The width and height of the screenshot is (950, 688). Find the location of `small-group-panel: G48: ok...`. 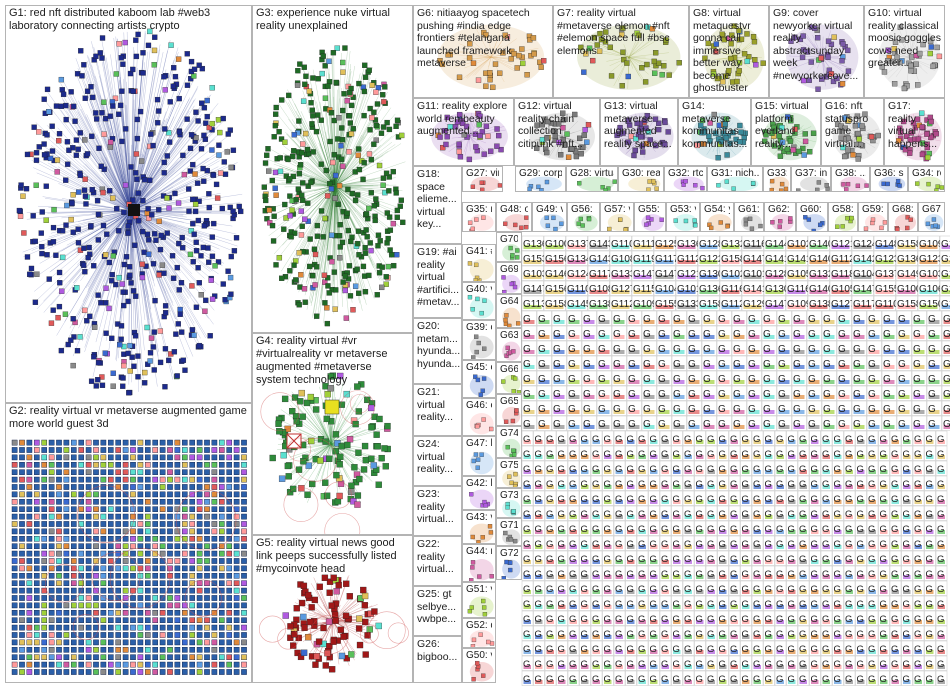

small-group-panel: G48: ok... is located at coordinates (514, 217).